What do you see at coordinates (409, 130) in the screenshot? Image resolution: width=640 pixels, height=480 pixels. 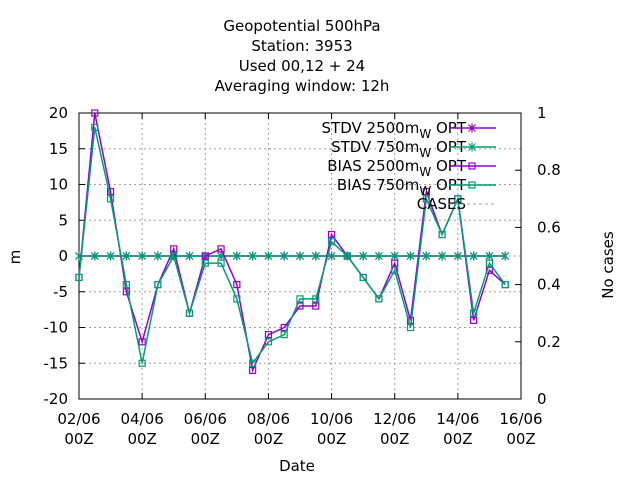 I see `legend-entry: STDV 2500mW OPT` at bounding box center [409, 130].